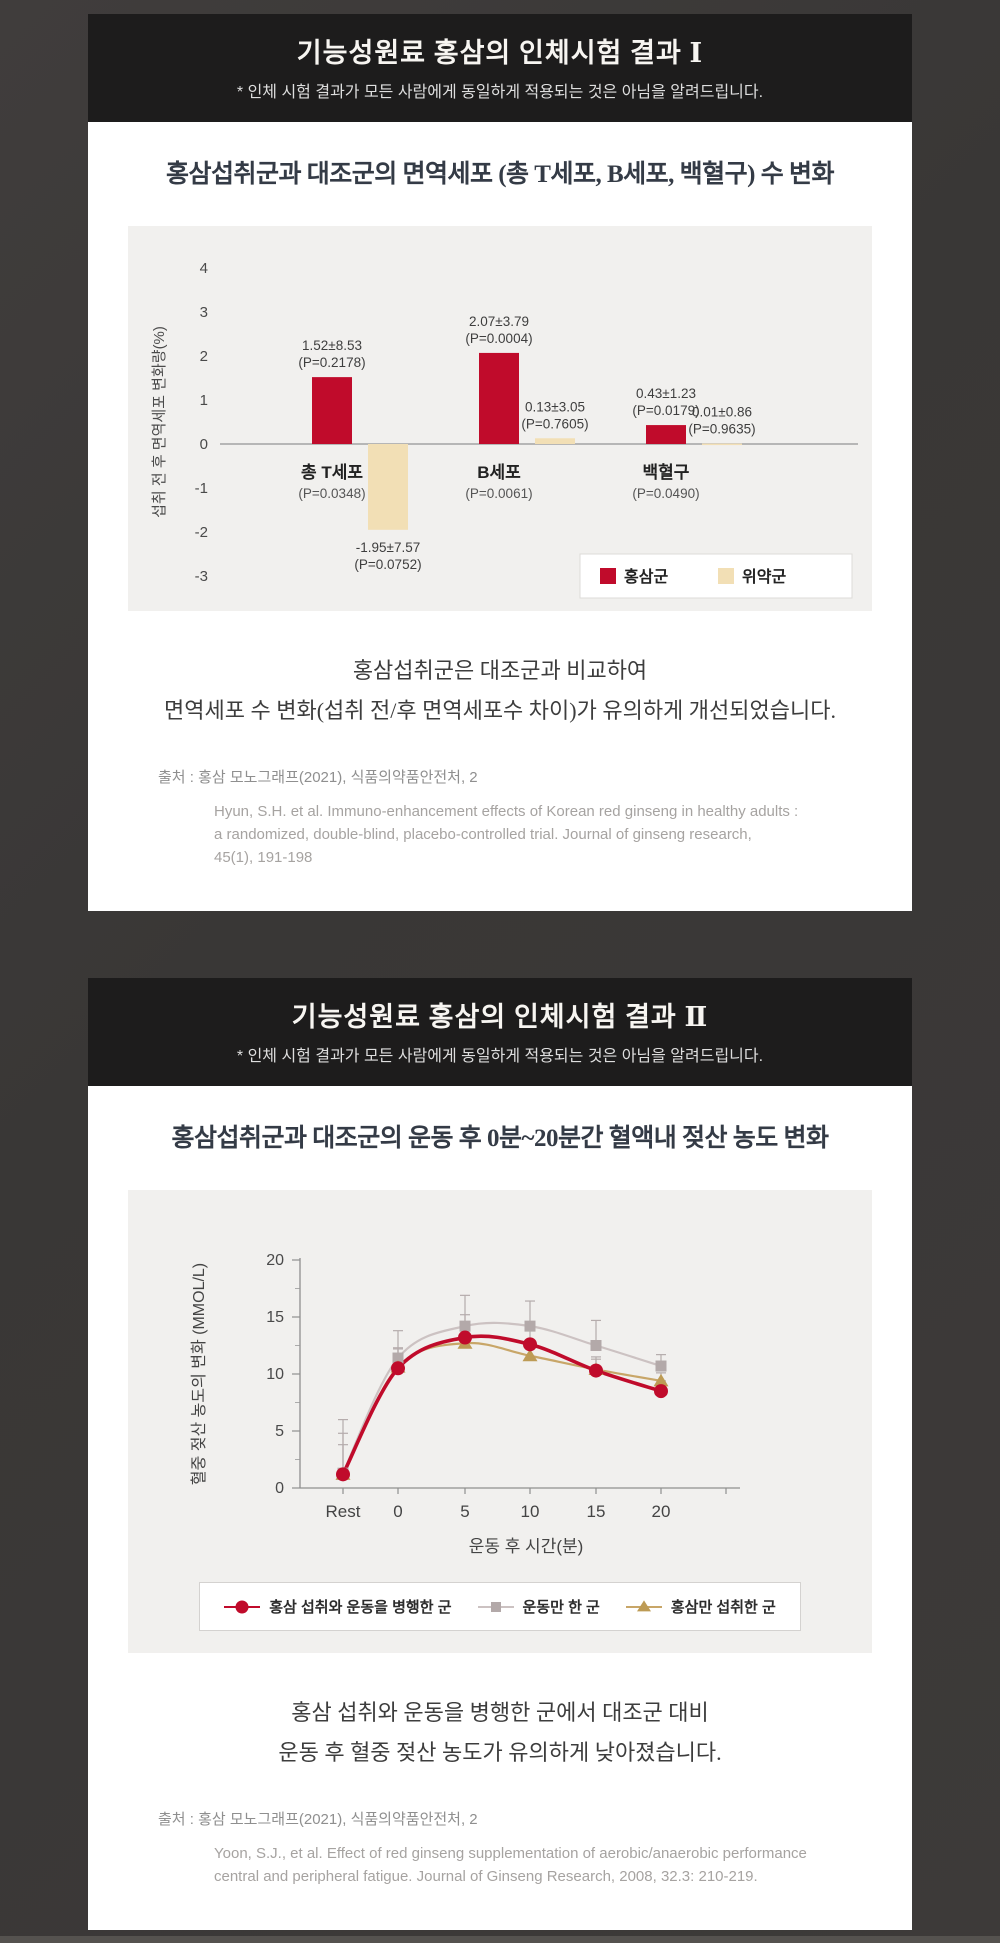 This screenshot has width=1000, height=1943. Describe the element at coordinates (201, 576) in the screenshot. I see `y-tick: -3` at that location.